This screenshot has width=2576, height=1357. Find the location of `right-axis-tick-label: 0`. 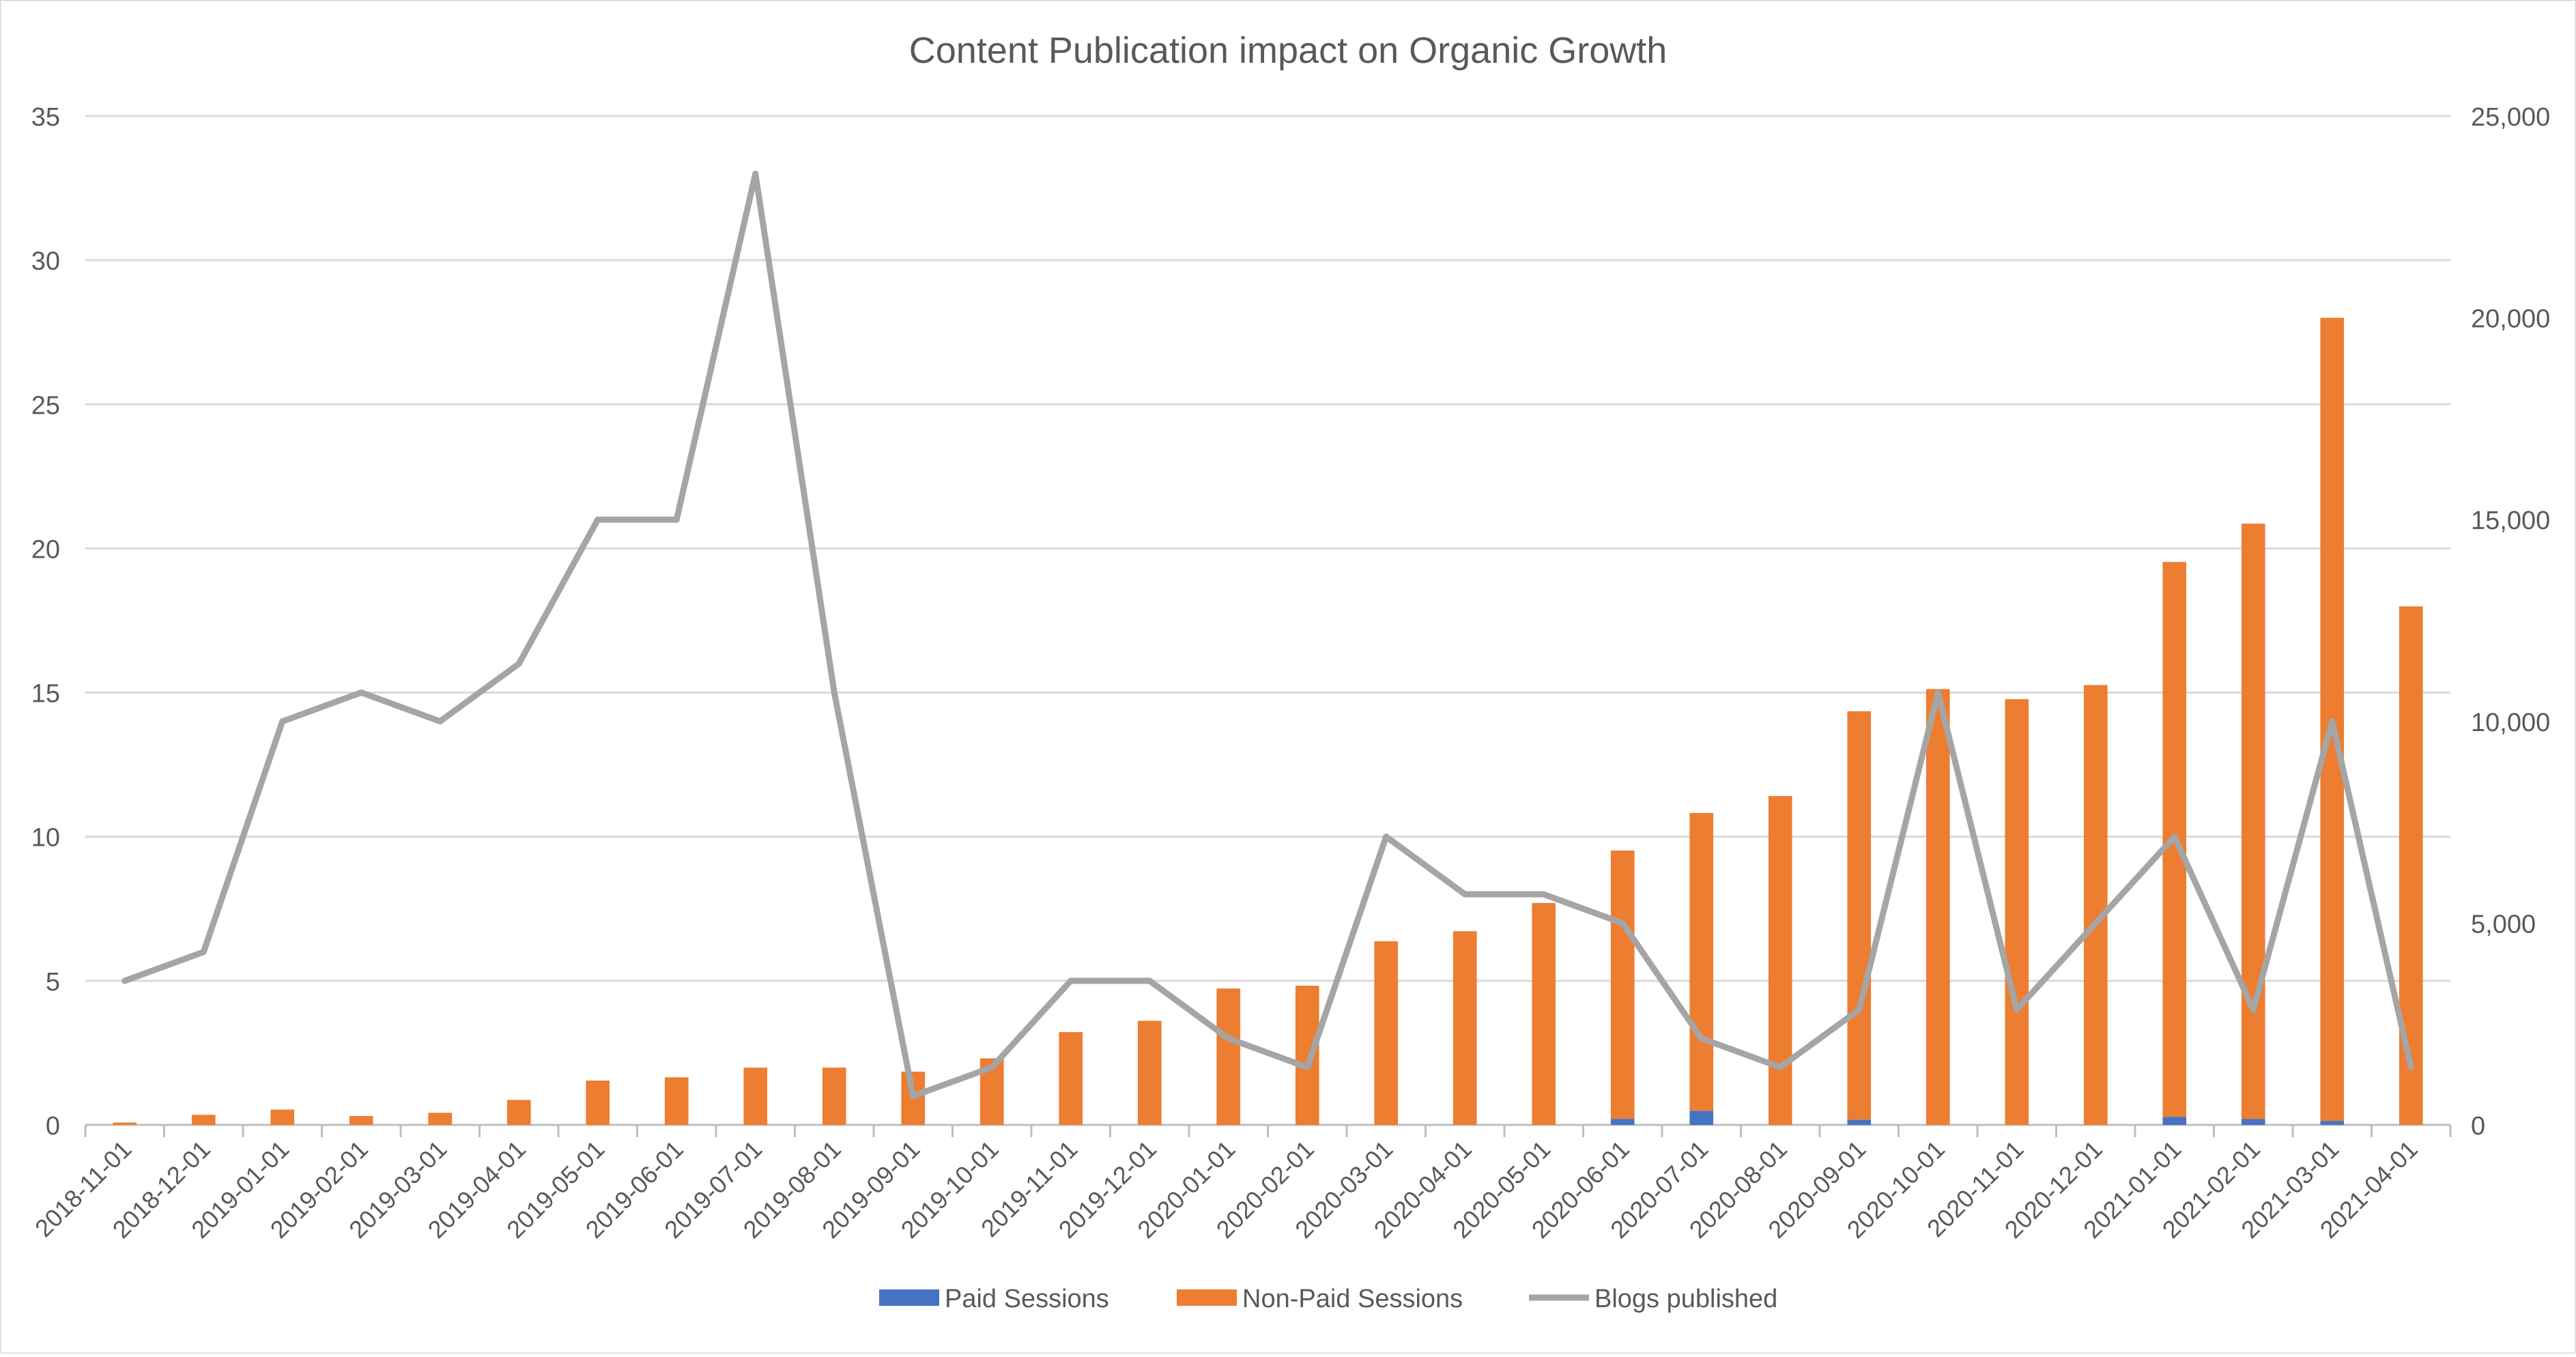

right-axis-tick-label: 0 is located at coordinates (2478, 1126).